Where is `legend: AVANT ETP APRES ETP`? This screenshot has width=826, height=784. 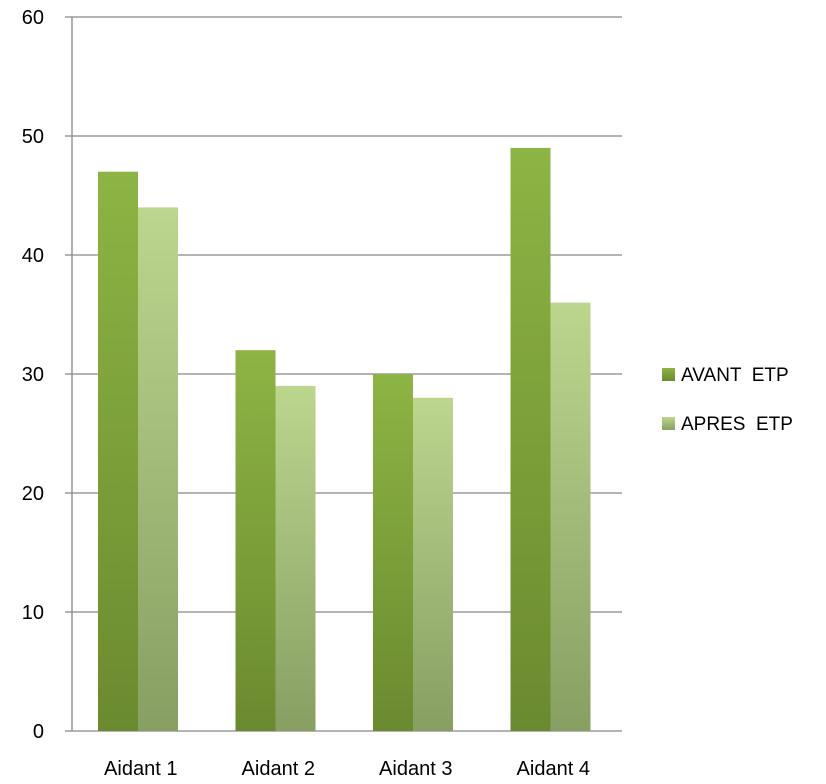 legend: AVANT ETP APRES ETP is located at coordinates (727, 400).